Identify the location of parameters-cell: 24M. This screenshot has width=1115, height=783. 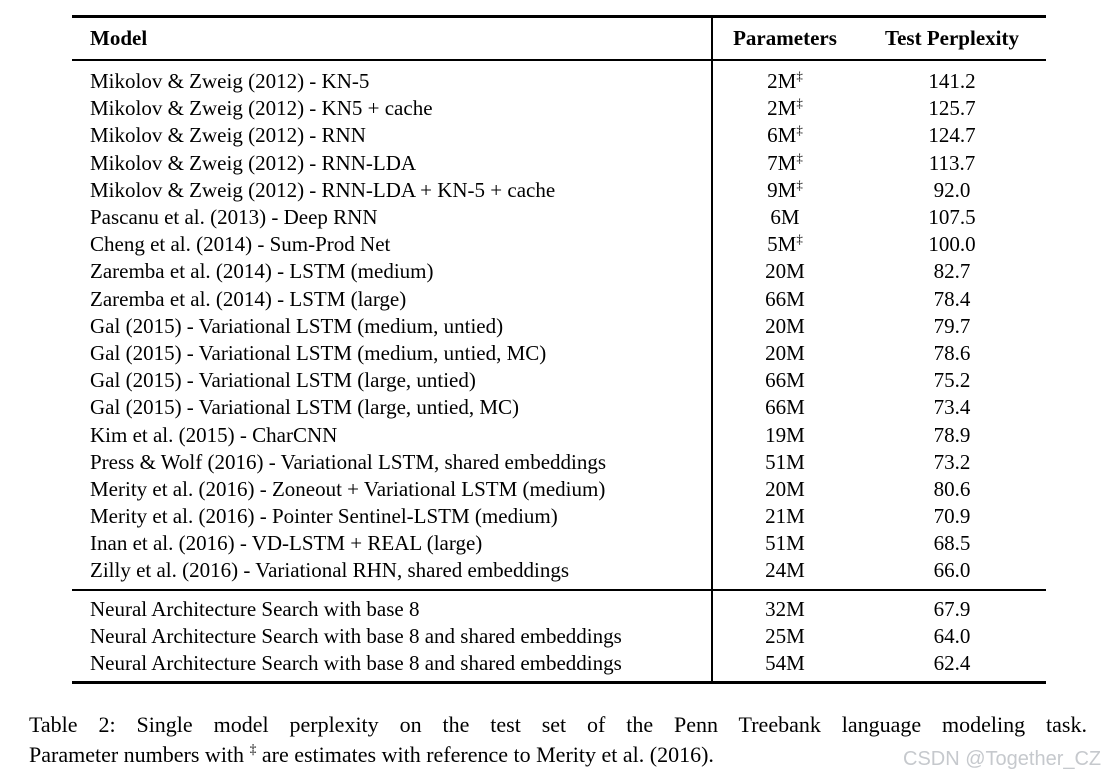
(785, 570).